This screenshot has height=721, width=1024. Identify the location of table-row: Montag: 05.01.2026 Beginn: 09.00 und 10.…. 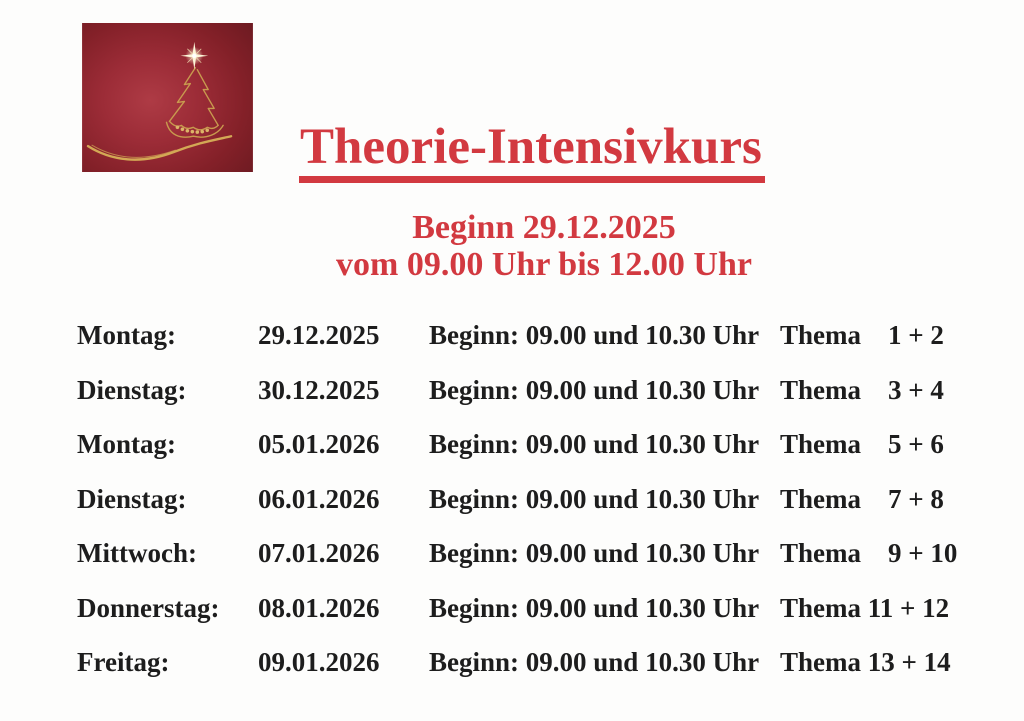
(512, 457).